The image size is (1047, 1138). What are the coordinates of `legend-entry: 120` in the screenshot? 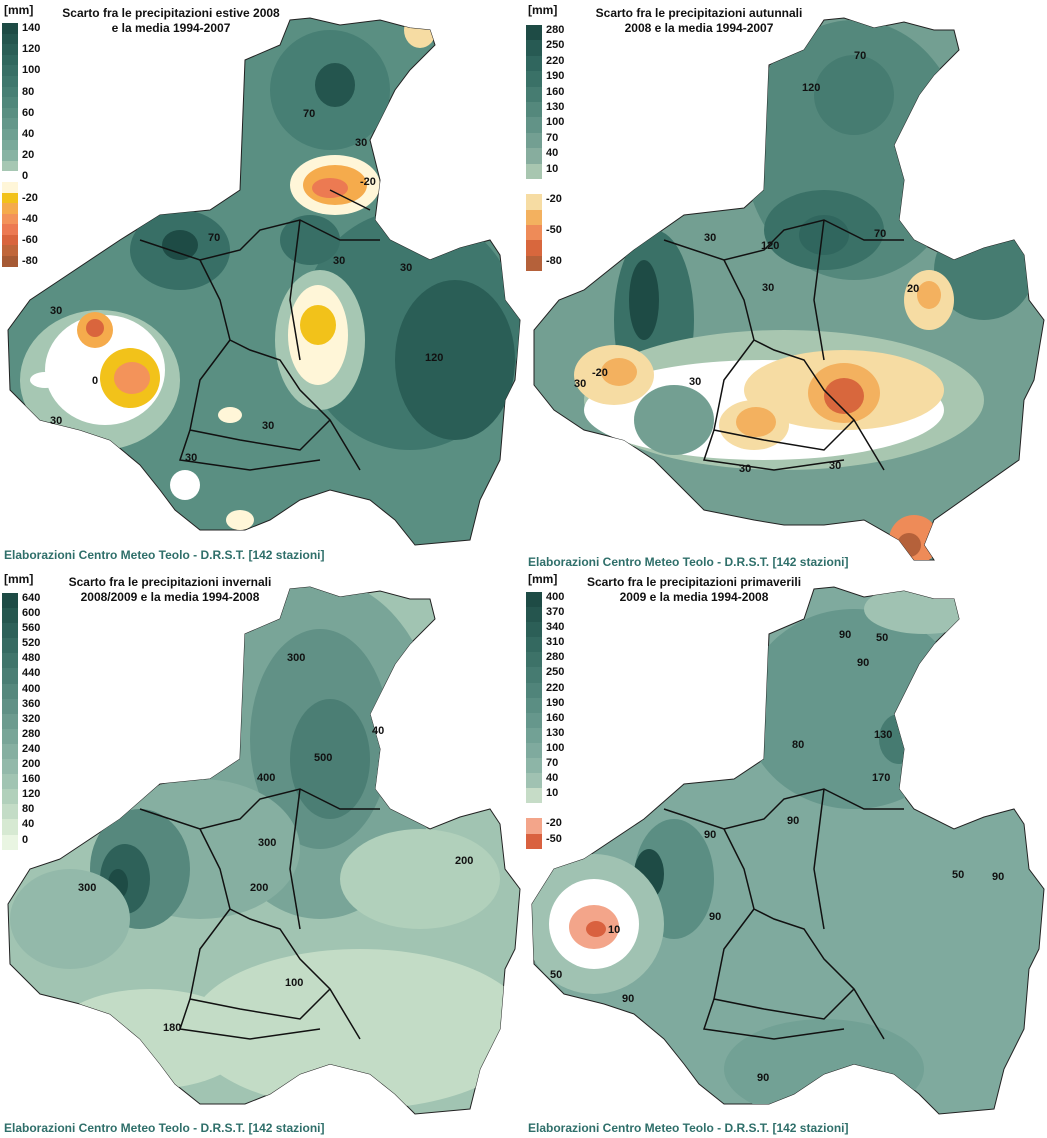 It's located at (34, 796).